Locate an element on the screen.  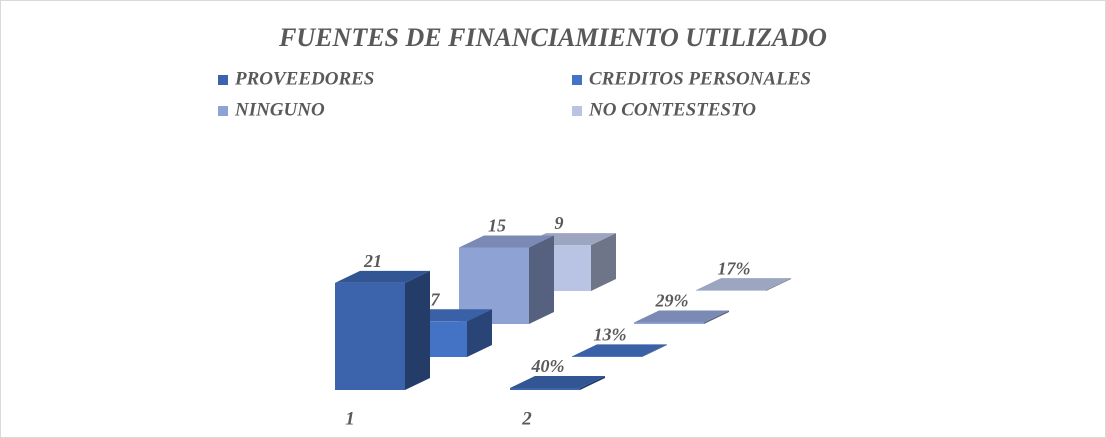
chart-title: FUENTES DE FINANCIAMIENTO UTILIZADO is located at coordinates (552, 37).